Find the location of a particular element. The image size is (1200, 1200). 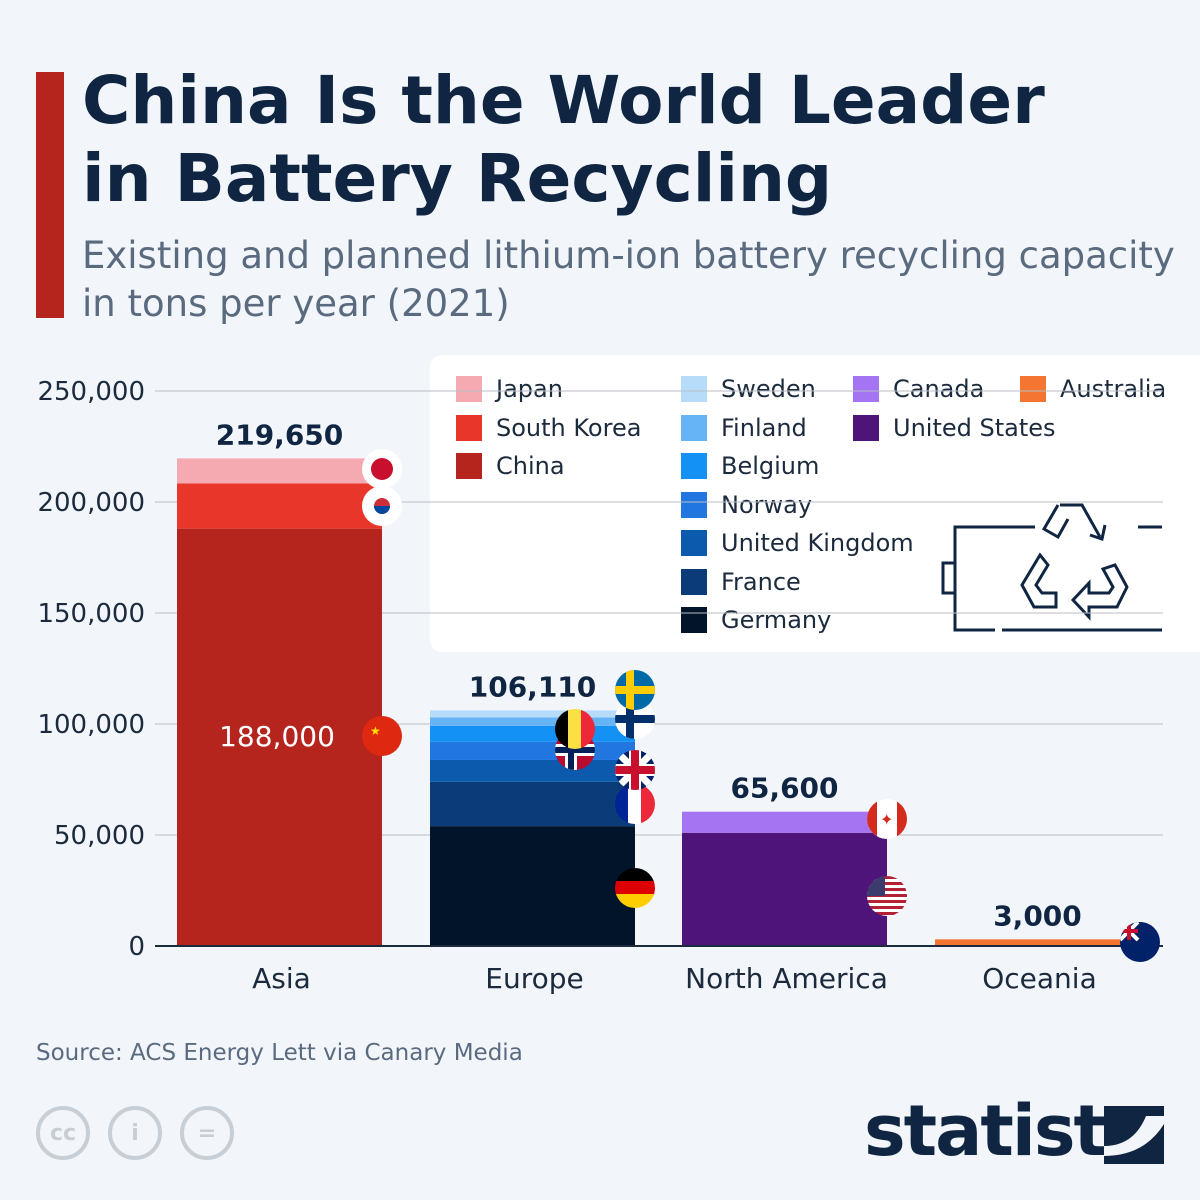

legend-item-china: China is located at coordinates (510, 466).